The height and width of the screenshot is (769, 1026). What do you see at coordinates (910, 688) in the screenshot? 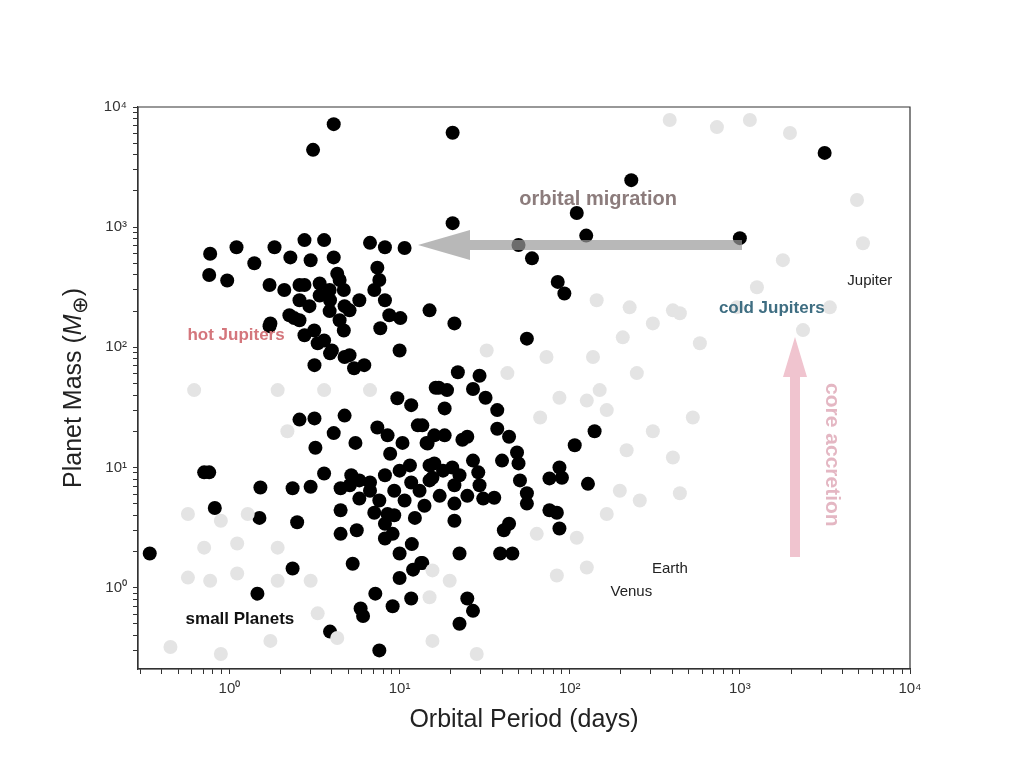
I see `x-tick-label: 10⁴` at bounding box center [910, 688].